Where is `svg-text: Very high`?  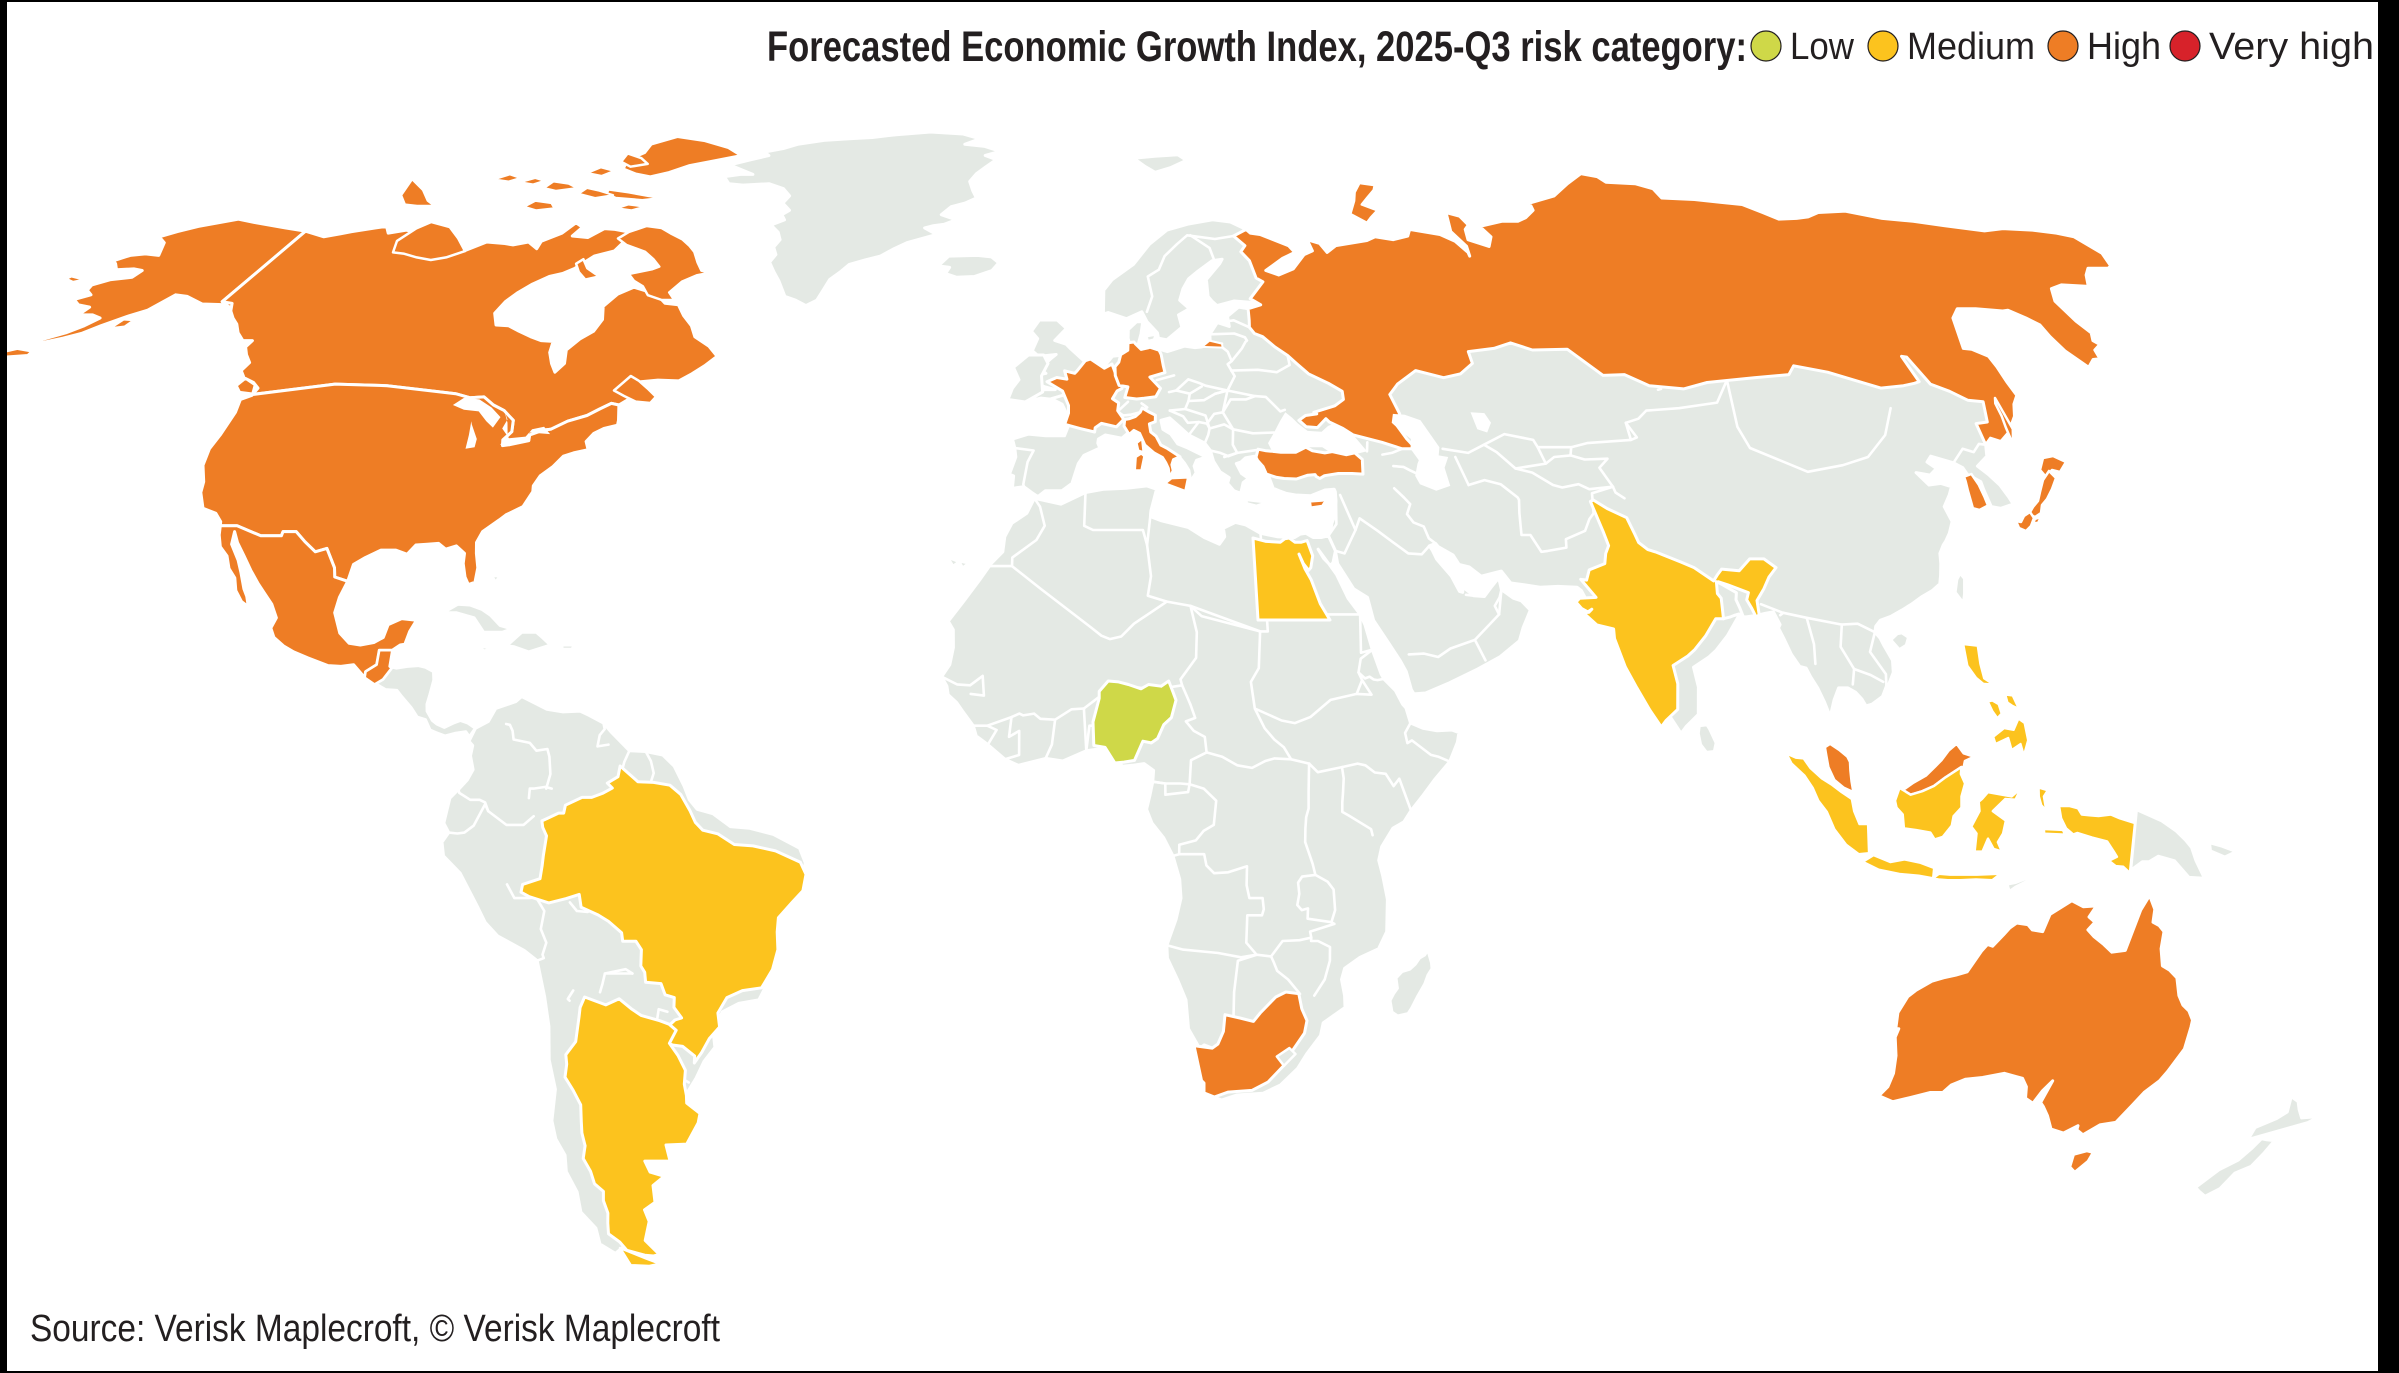 svg-text: Very high is located at coordinates (2291, 47).